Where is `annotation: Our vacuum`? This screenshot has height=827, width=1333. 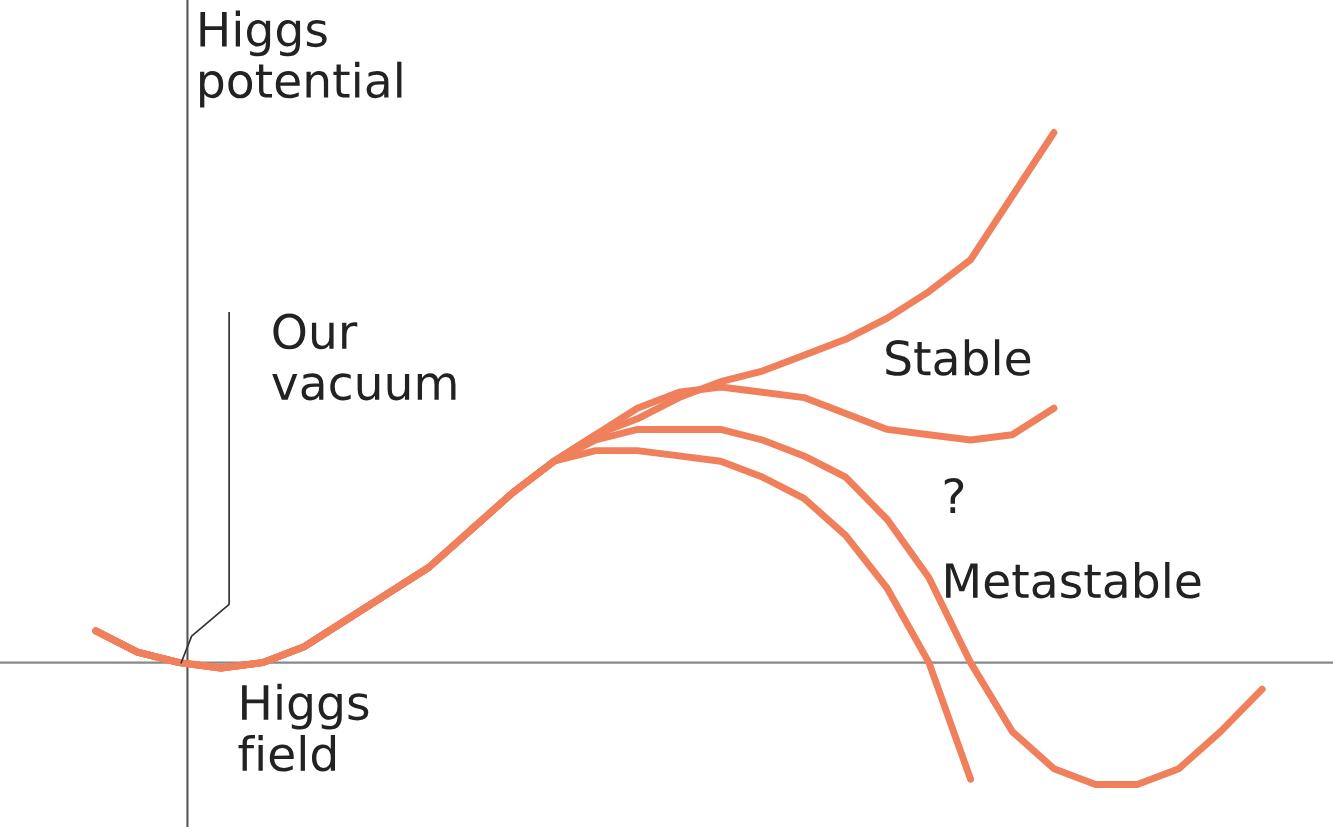 annotation: Our vacuum is located at coordinates (364, 357).